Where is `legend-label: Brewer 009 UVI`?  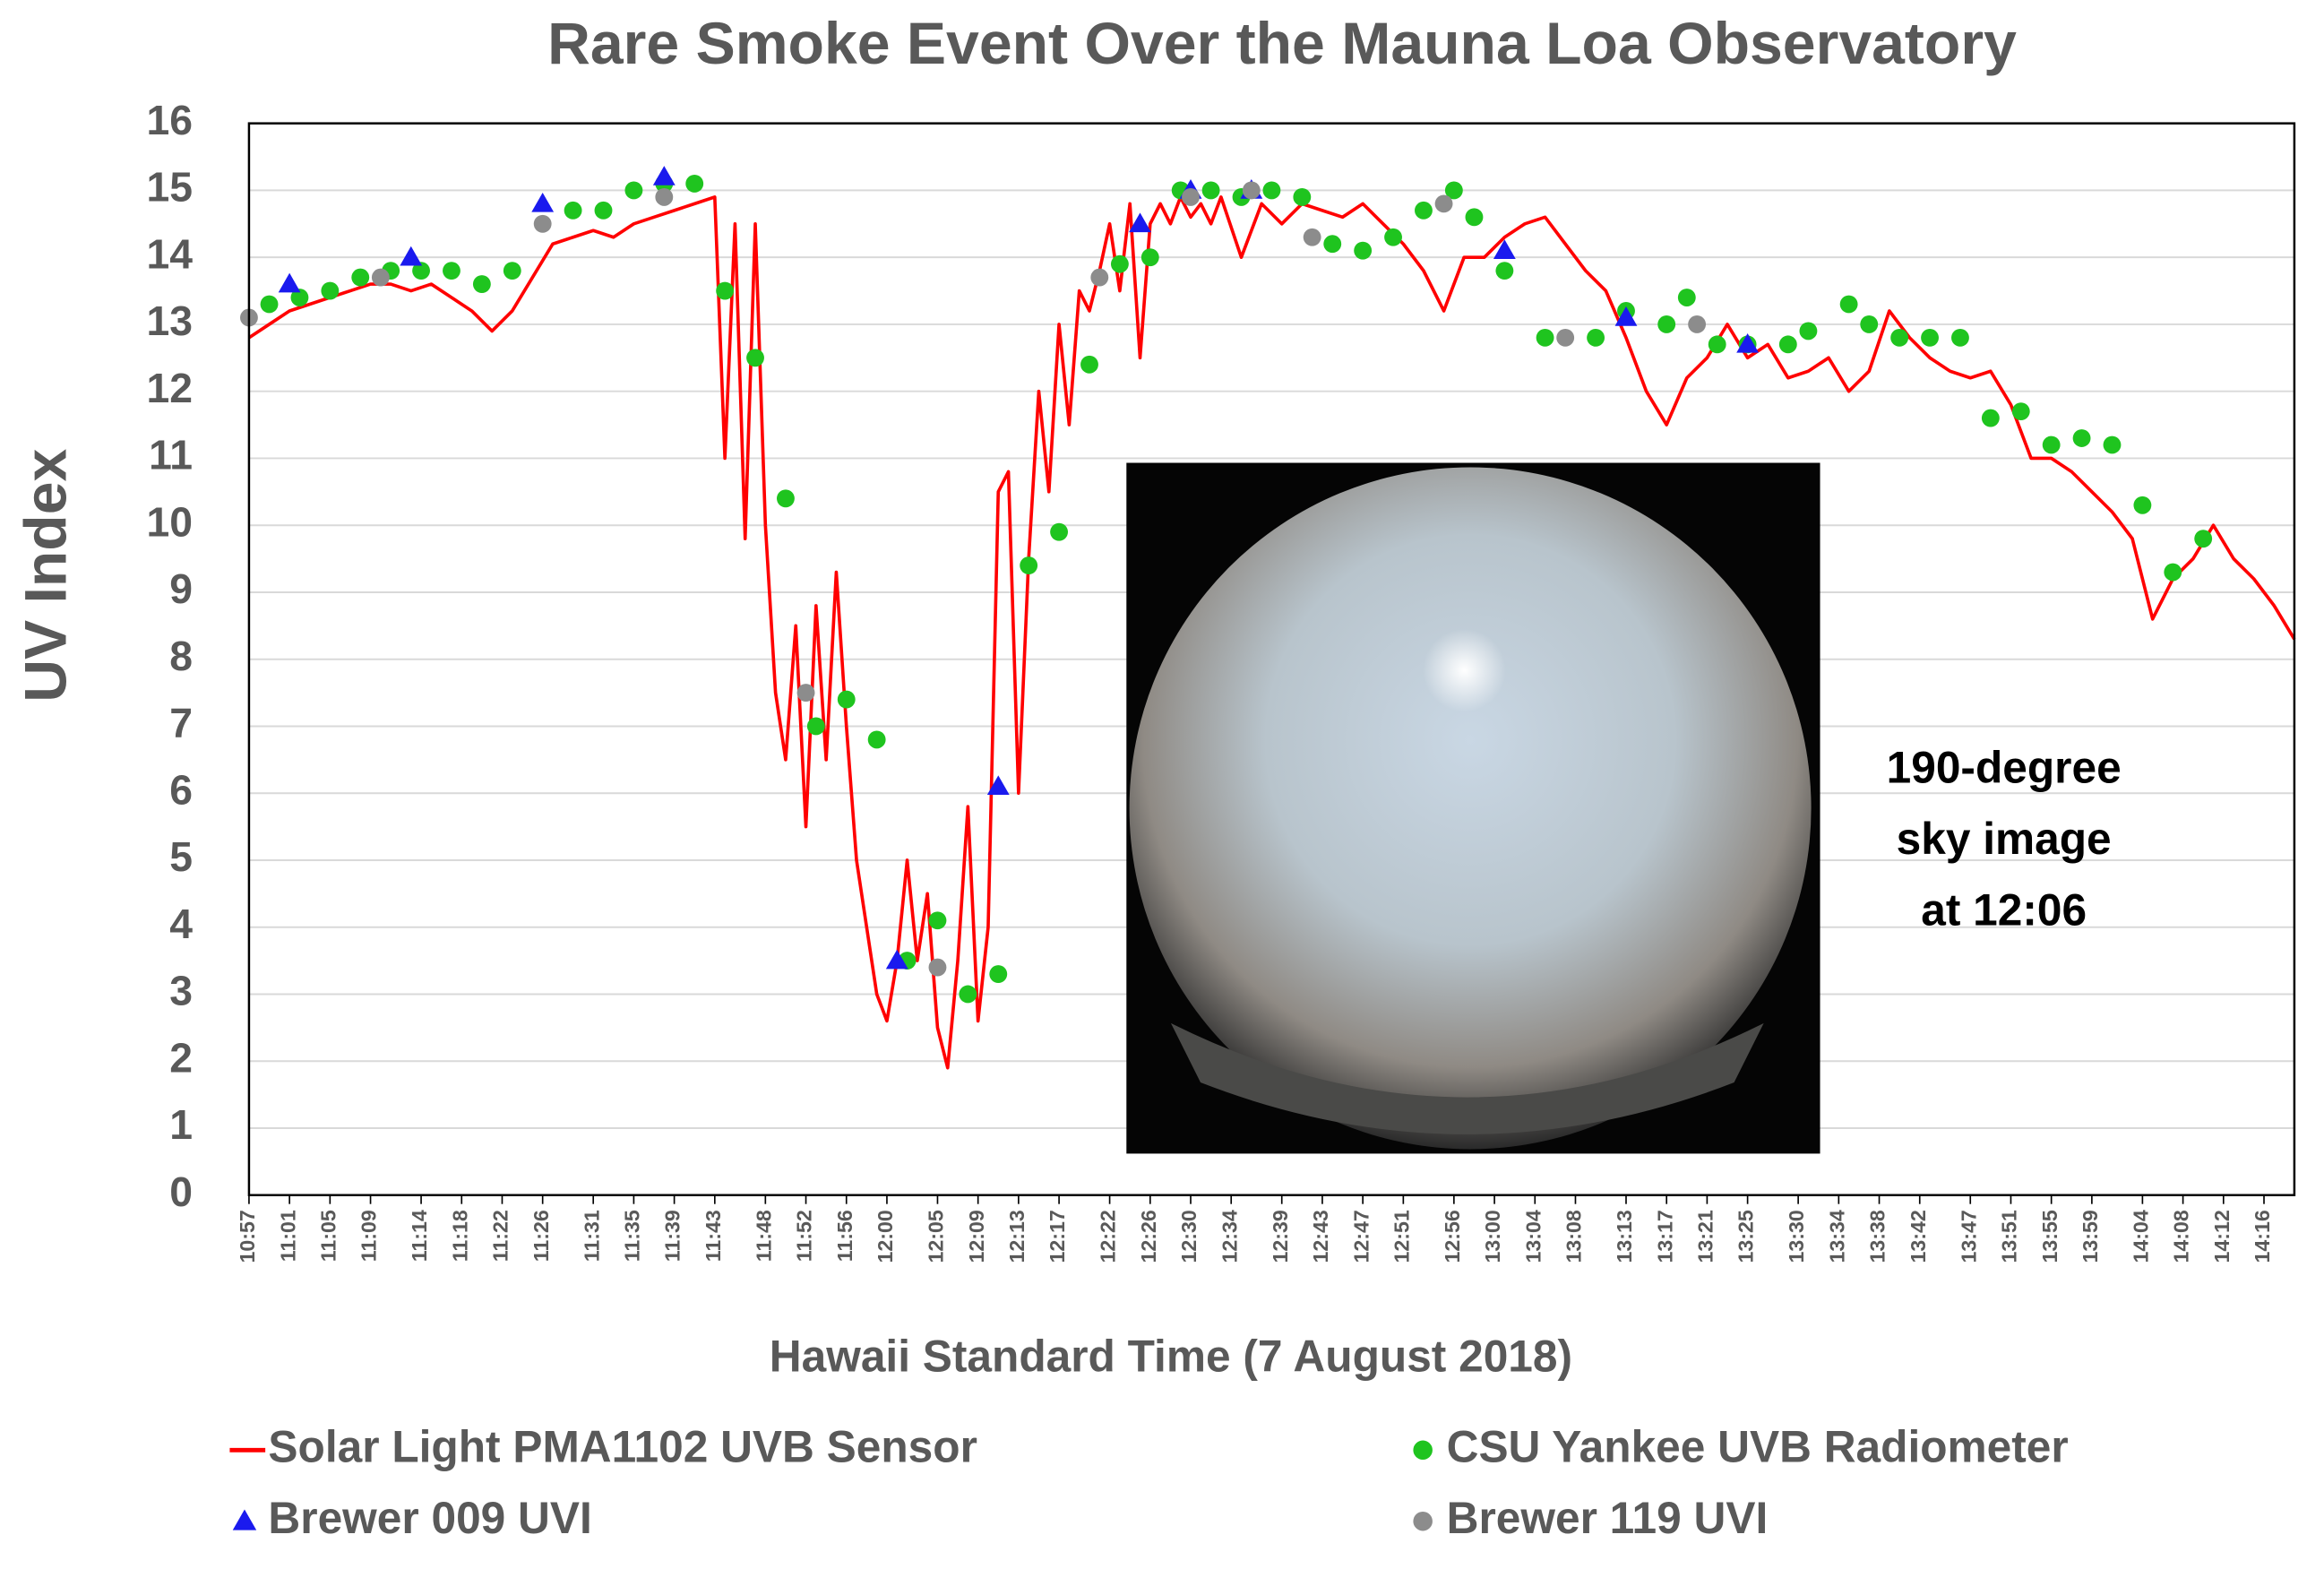
legend-label: Brewer 009 UVI is located at coordinates (429, 1518).